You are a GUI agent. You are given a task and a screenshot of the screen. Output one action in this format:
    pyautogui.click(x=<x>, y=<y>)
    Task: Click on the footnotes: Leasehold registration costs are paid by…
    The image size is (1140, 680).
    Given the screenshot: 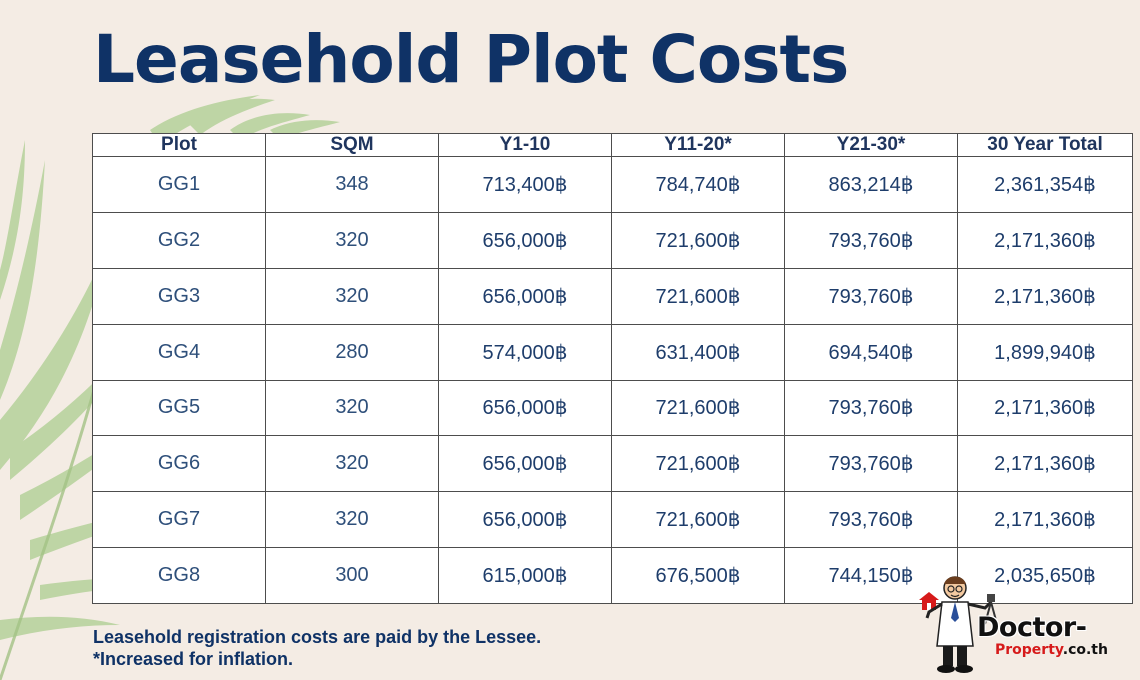 What is the action you would take?
    pyautogui.click(x=317, y=648)
    